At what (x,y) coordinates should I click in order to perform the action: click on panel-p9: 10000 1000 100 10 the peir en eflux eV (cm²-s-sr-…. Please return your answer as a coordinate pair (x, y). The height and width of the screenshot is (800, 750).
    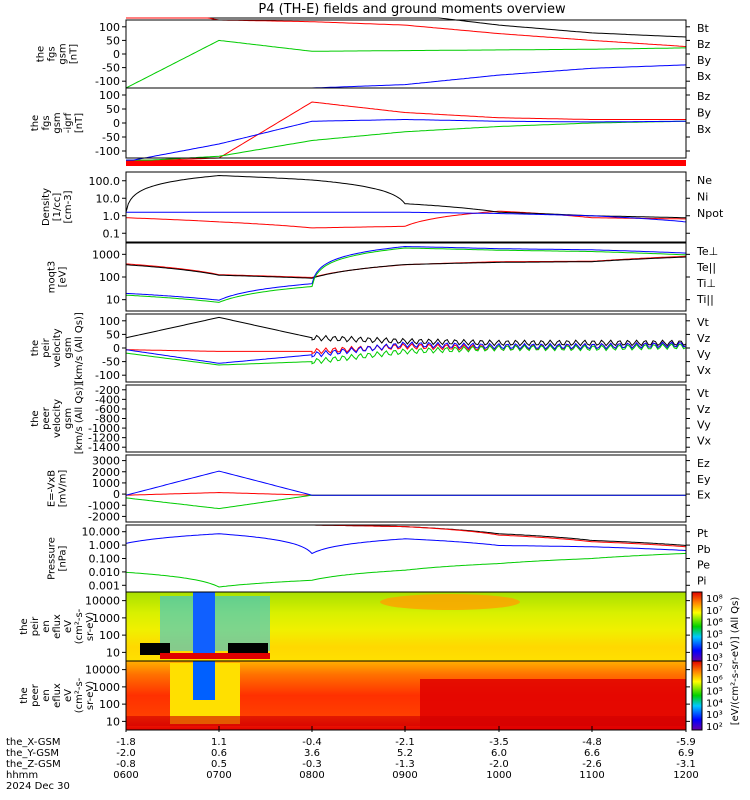
    Looking at the image, I should click on (354, 627).